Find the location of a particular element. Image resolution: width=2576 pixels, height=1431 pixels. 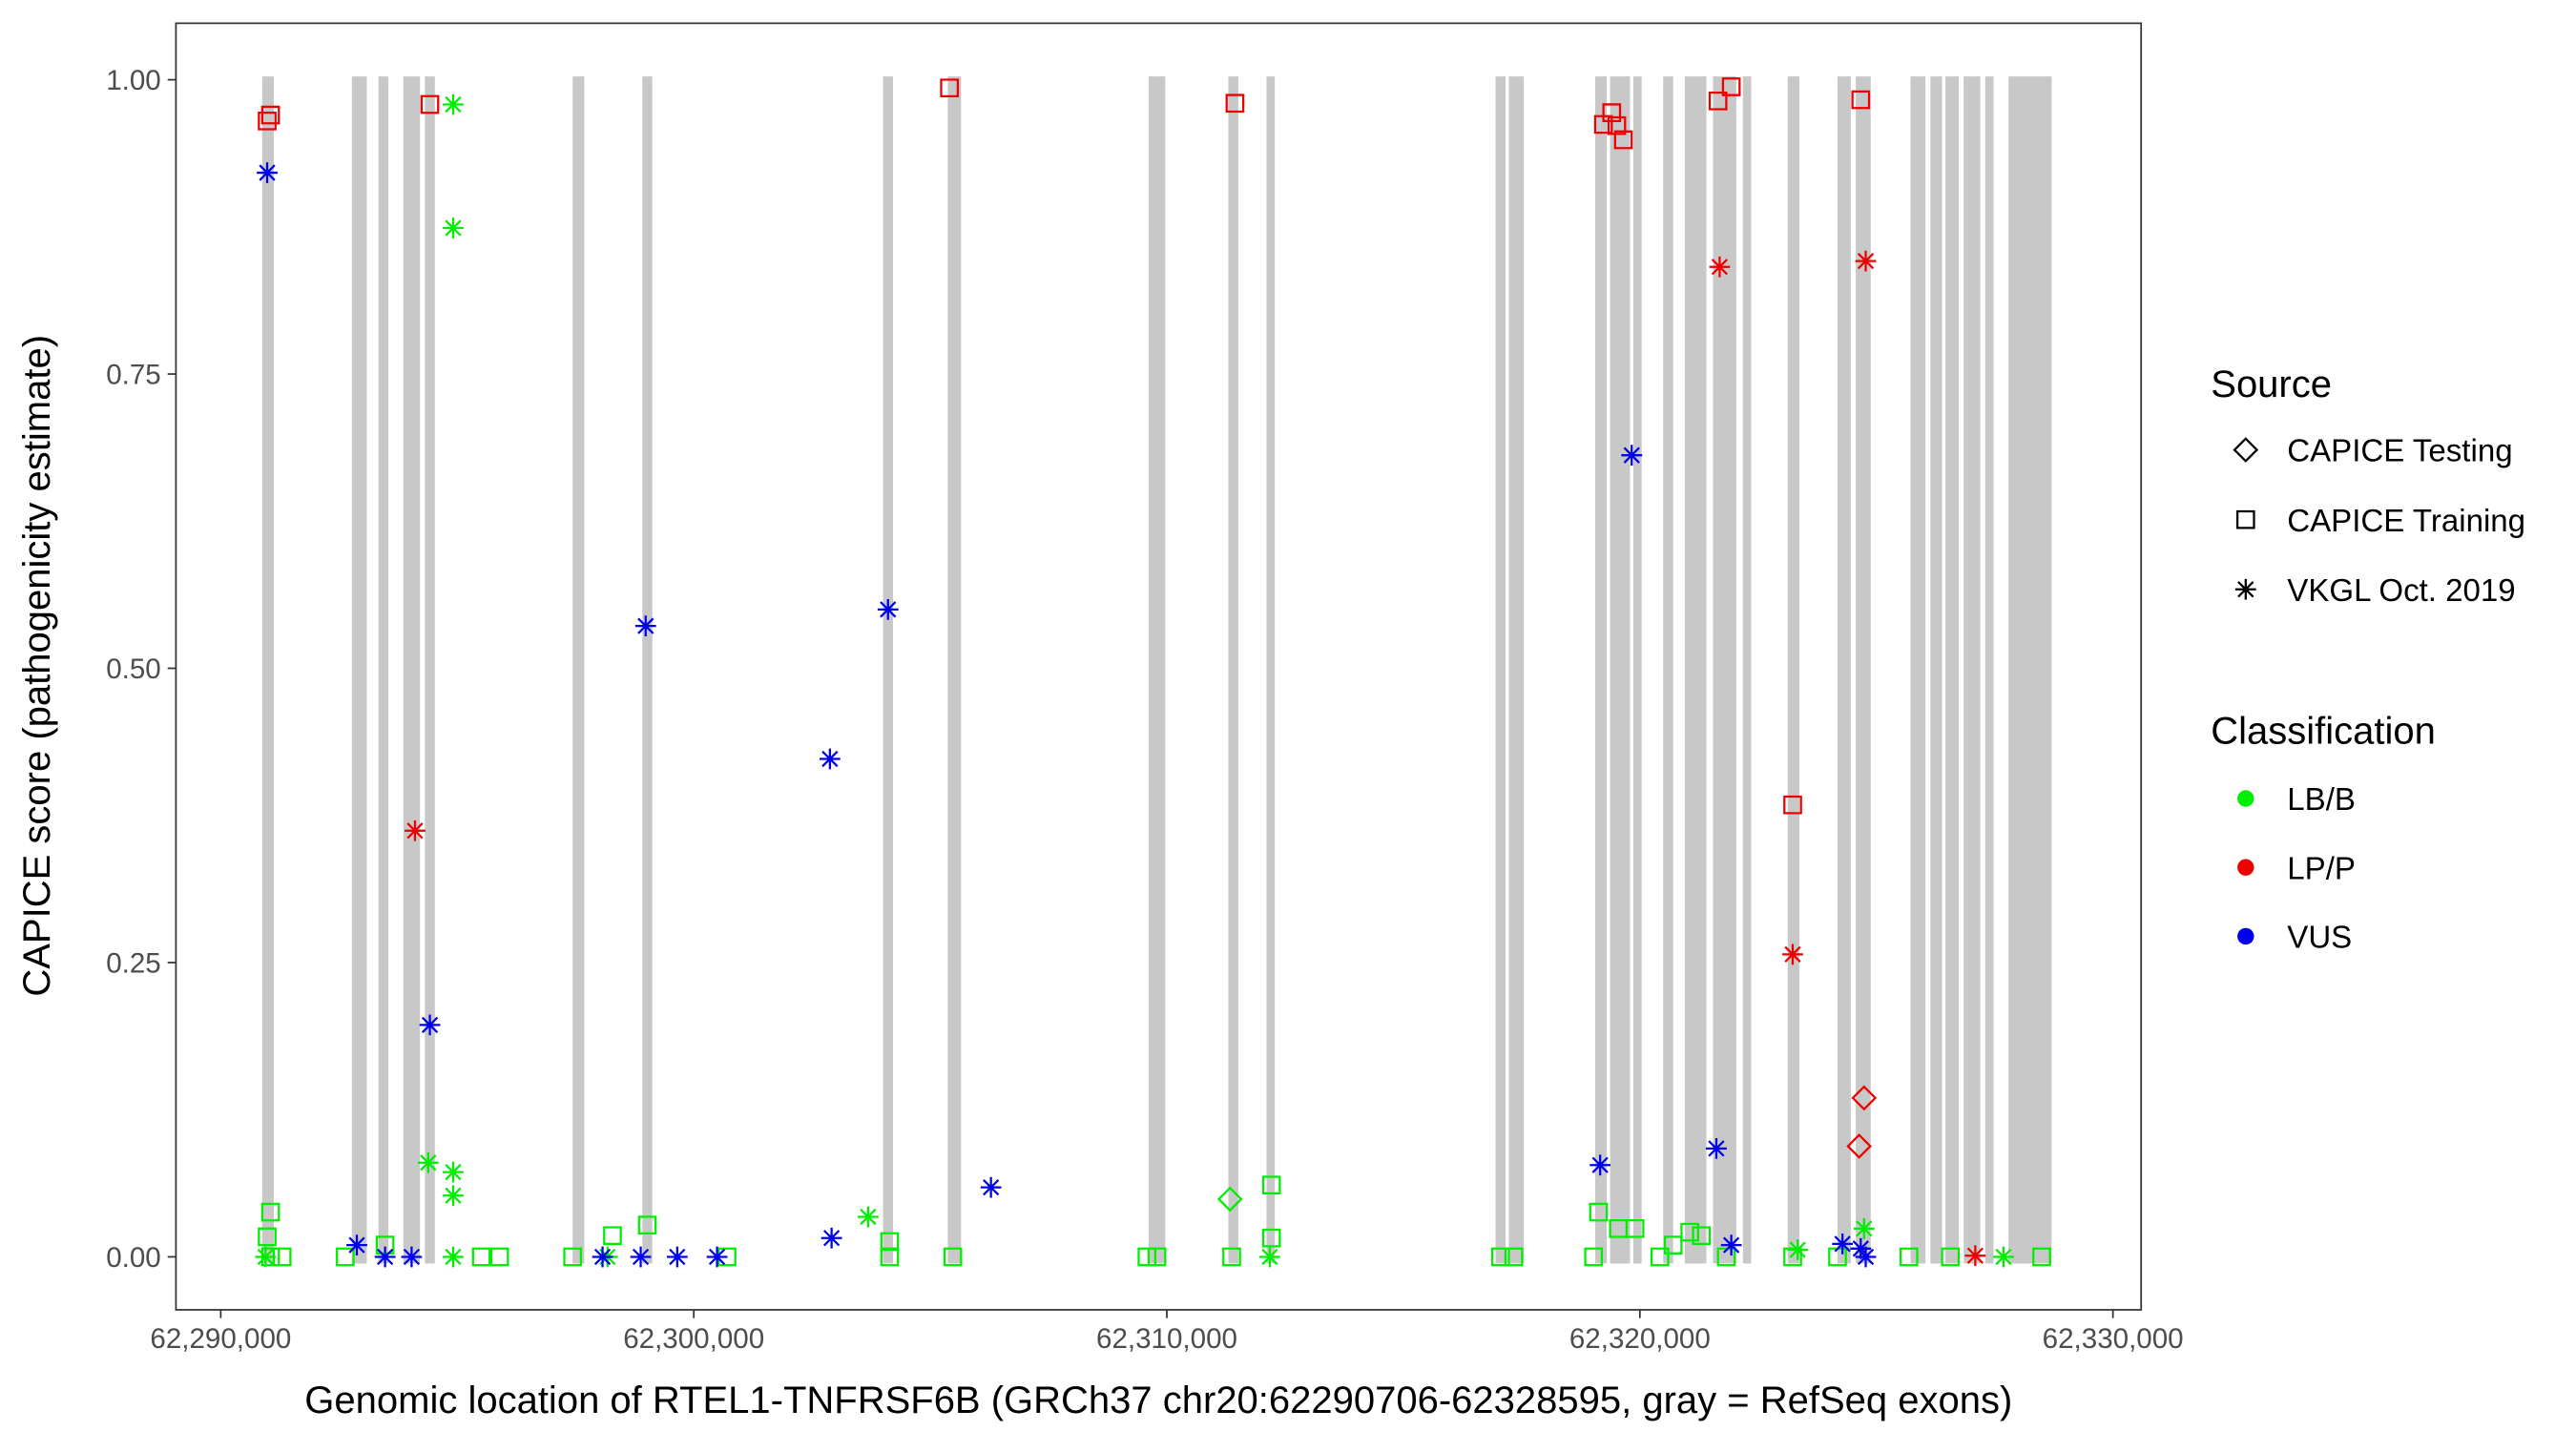

x-tick-label: 62,310,000 is located at coordinates (1166, 1339).